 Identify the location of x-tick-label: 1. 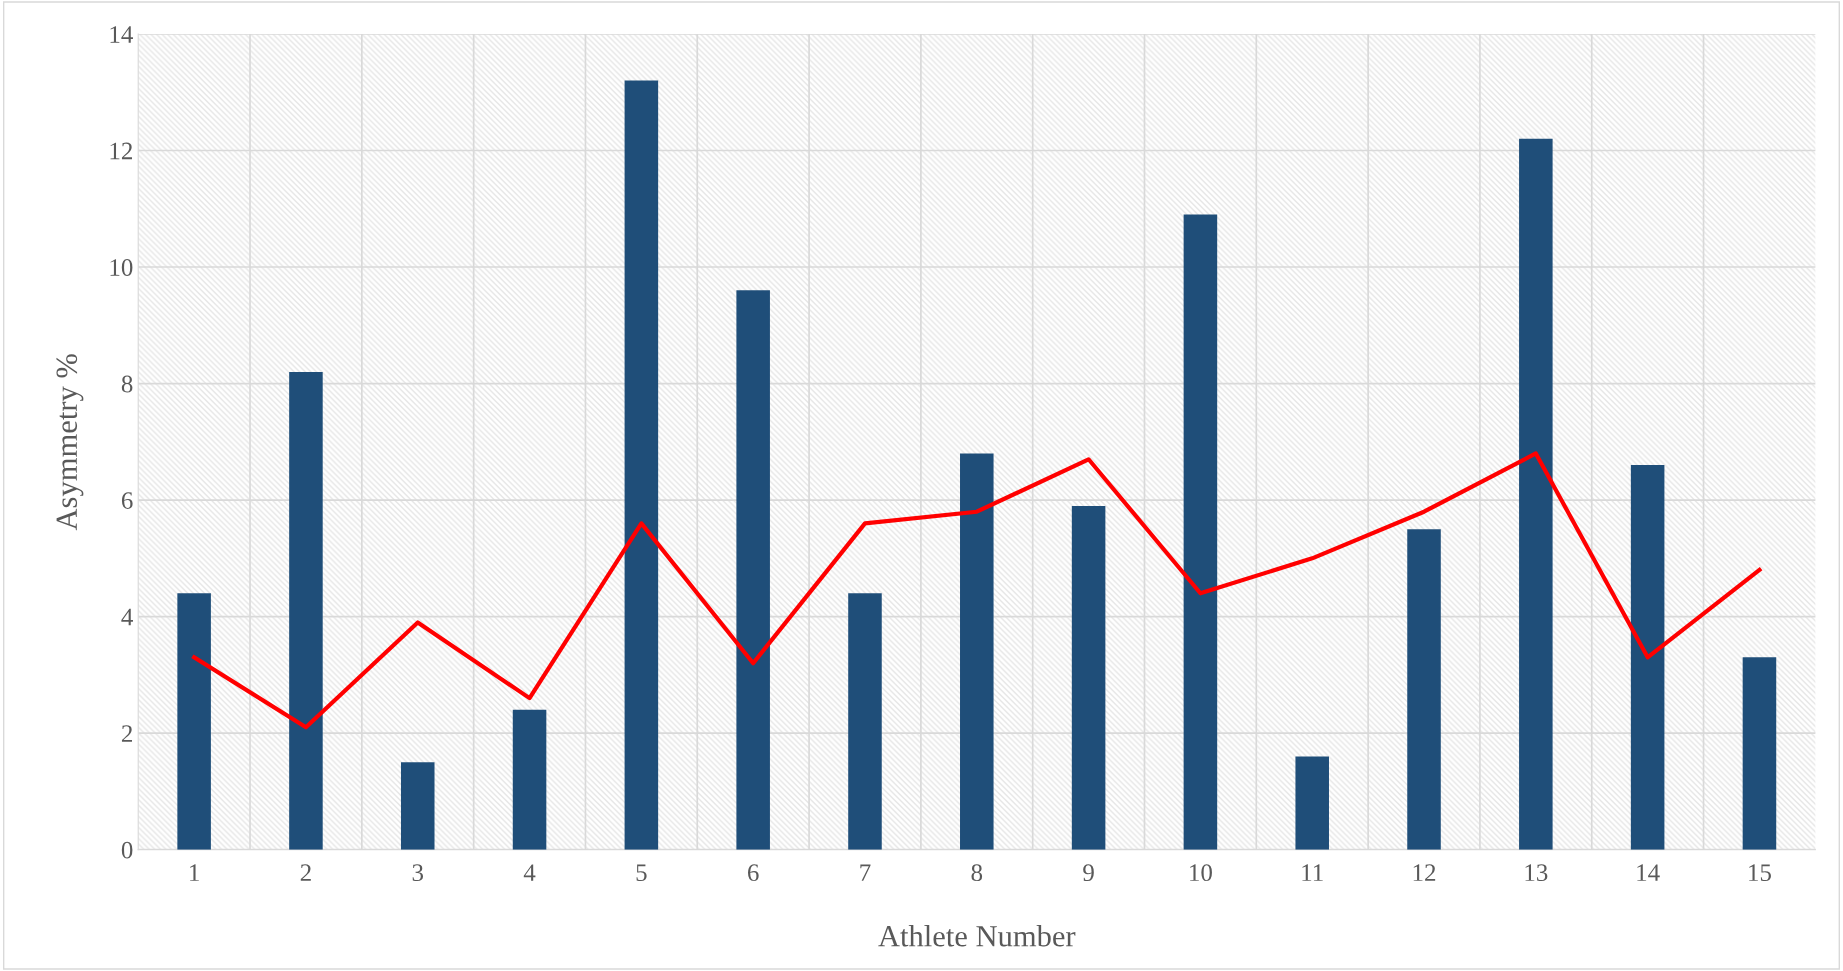
(194, 872).